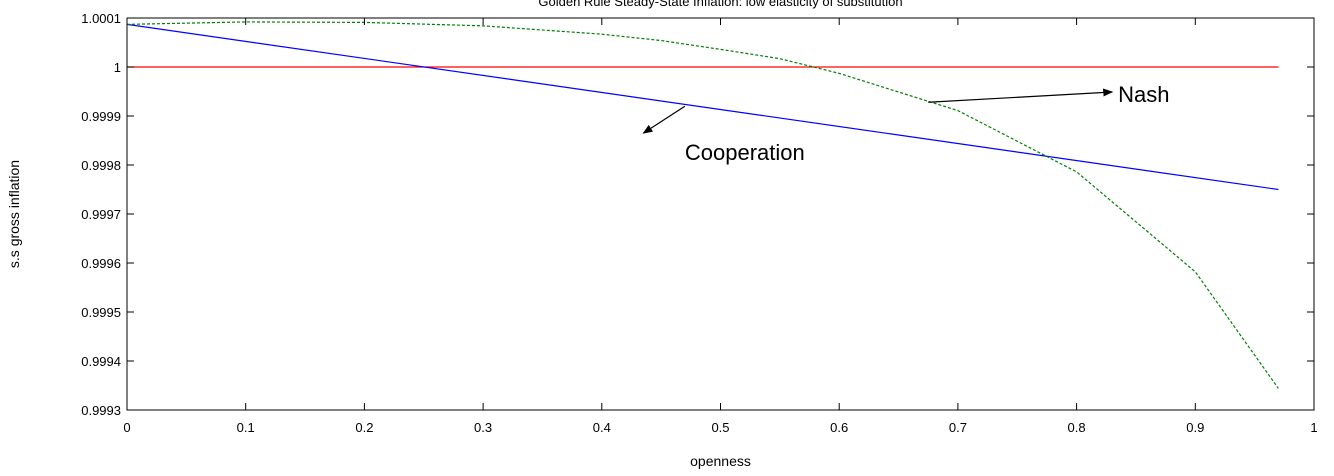  I want to click on x-tick-label: 0.5, so click(720, 427).